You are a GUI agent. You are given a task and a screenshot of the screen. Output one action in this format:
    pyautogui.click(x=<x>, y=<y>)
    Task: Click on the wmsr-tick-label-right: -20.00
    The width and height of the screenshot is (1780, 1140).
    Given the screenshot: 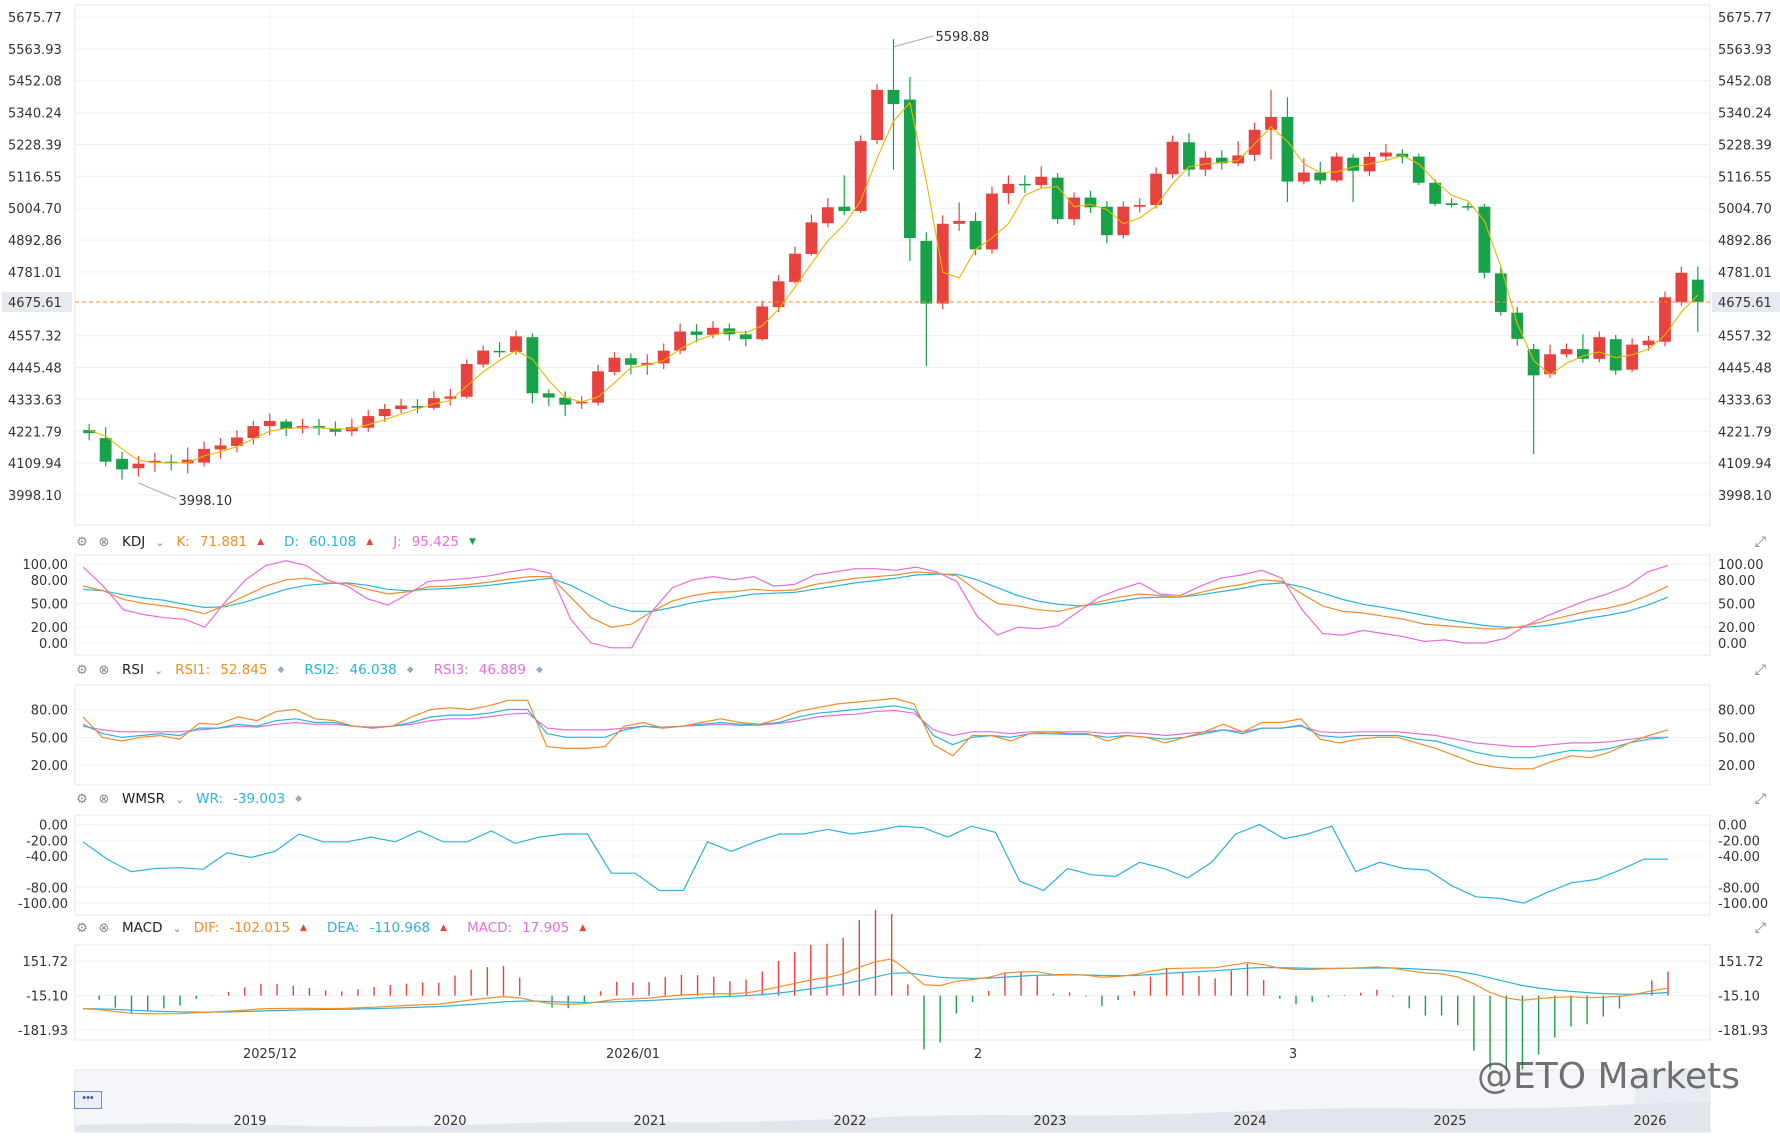 What is the action you would take?
    pyautogui.click(x=1739, y=841)
    